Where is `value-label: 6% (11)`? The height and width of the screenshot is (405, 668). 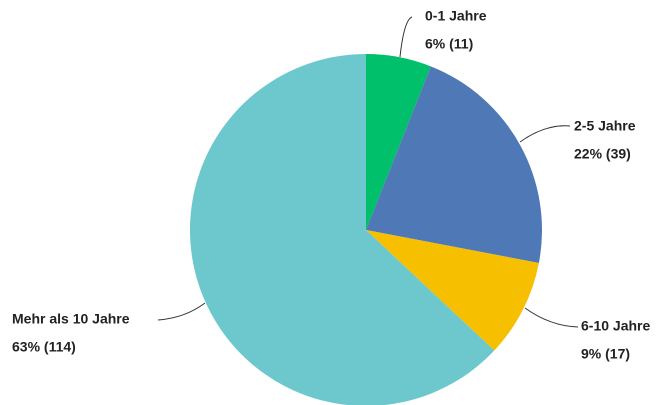 value-label: 6% (11) is located at coordinates (449, 44).